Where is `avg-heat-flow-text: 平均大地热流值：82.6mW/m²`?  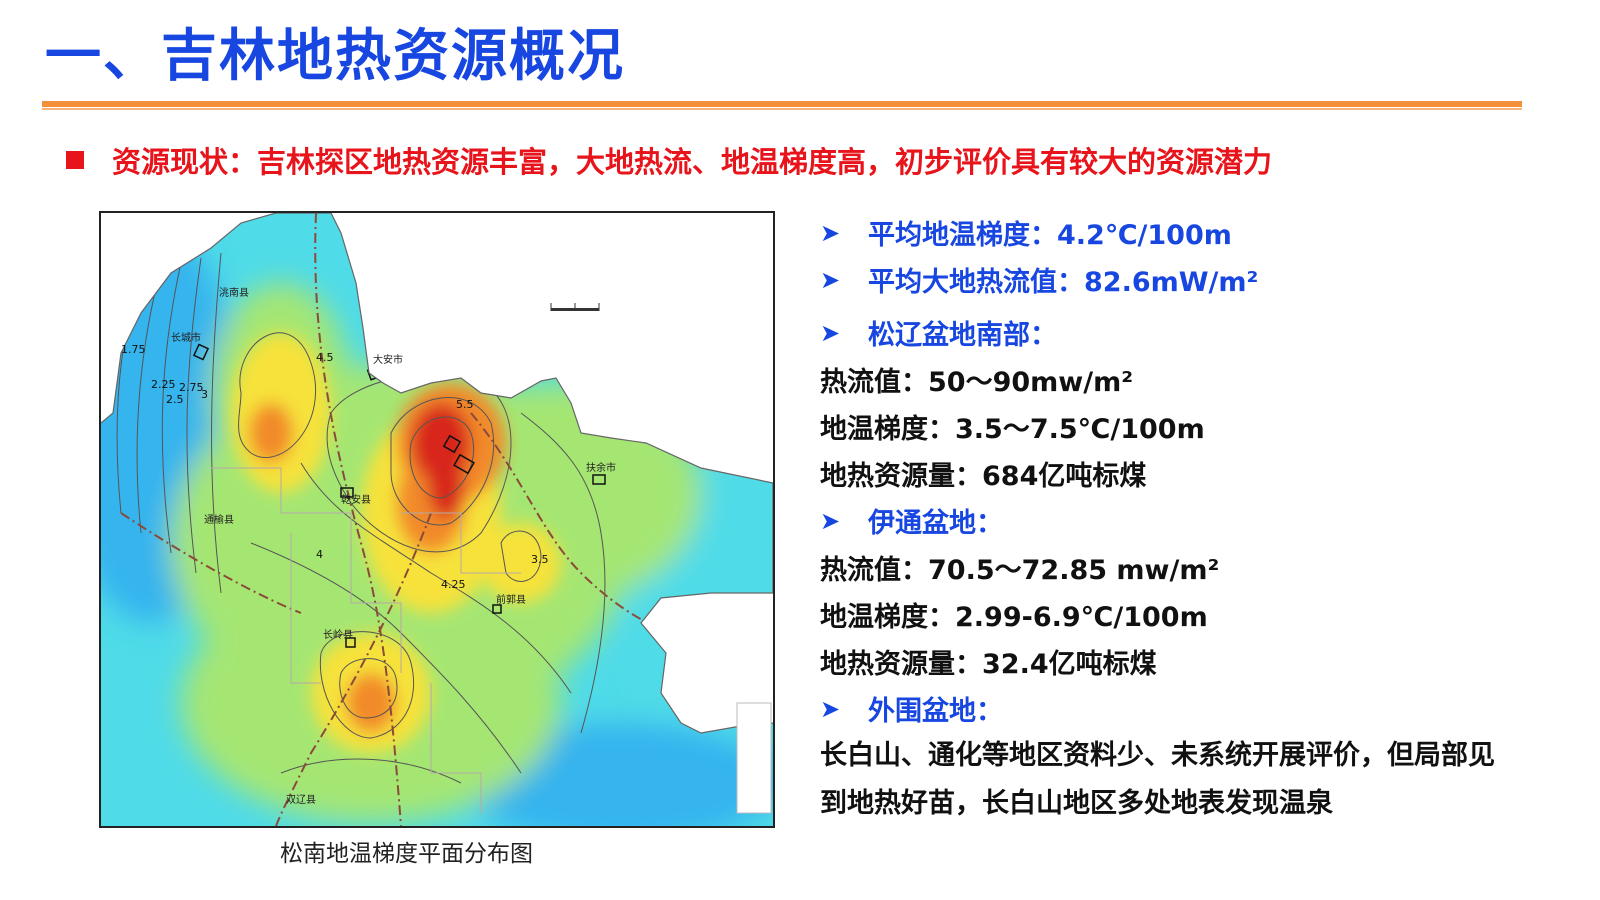
avg-heat-flow-text: 平均大地热流值：82.6mW/m² is located at coordinates (1063, 282).